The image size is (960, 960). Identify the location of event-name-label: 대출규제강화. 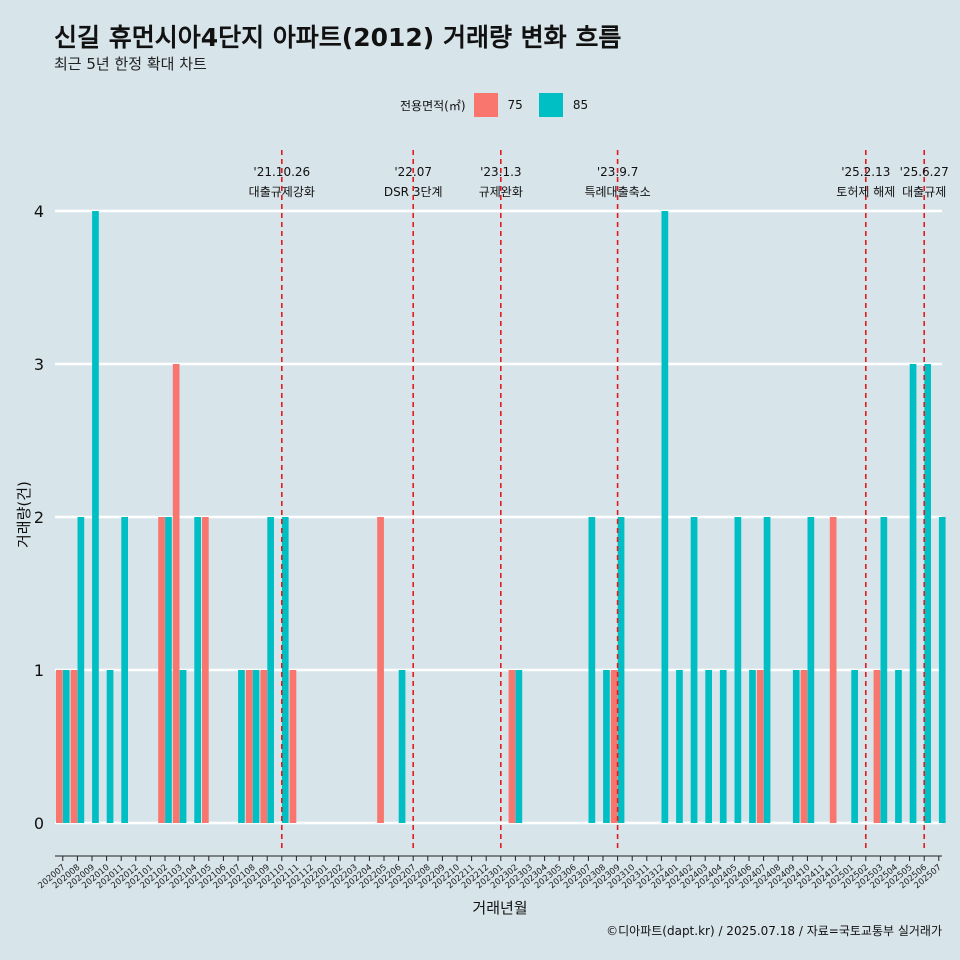
(282, 192).